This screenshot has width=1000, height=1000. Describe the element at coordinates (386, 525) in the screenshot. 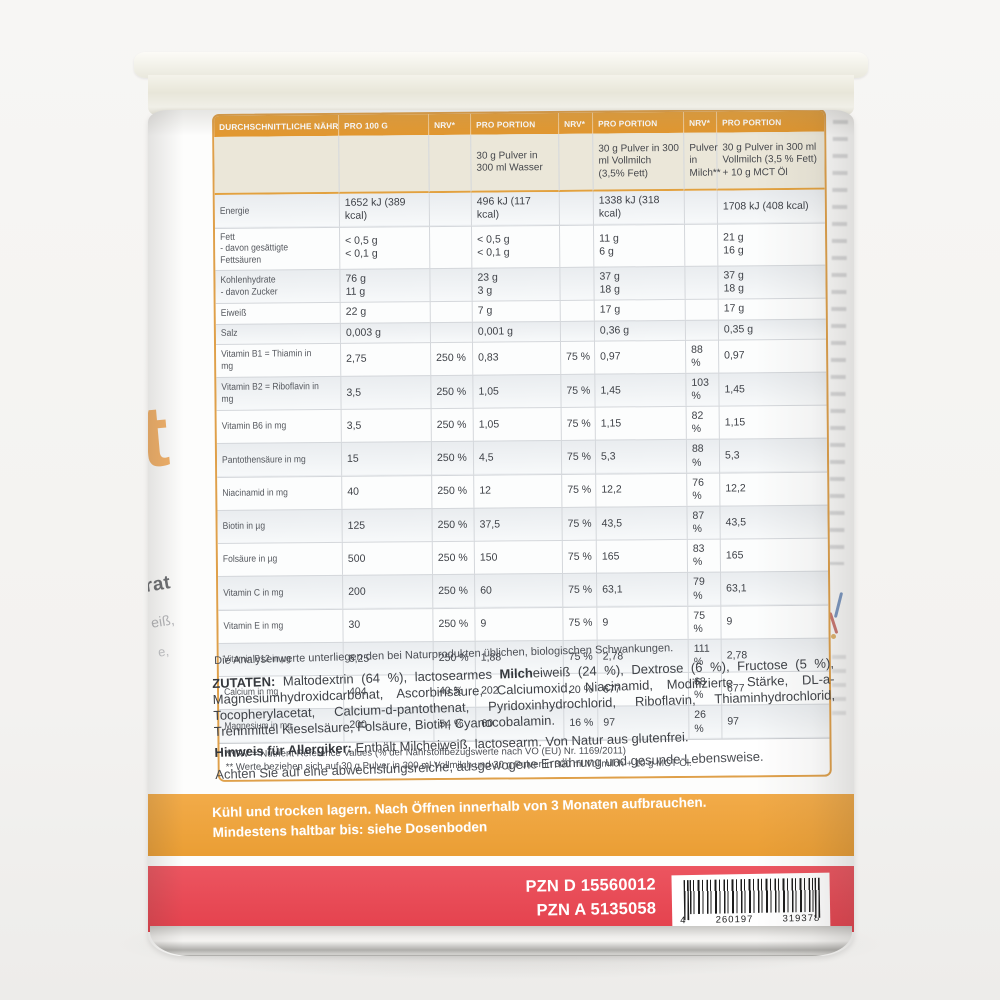

I see `value-cell: 125` at that location.